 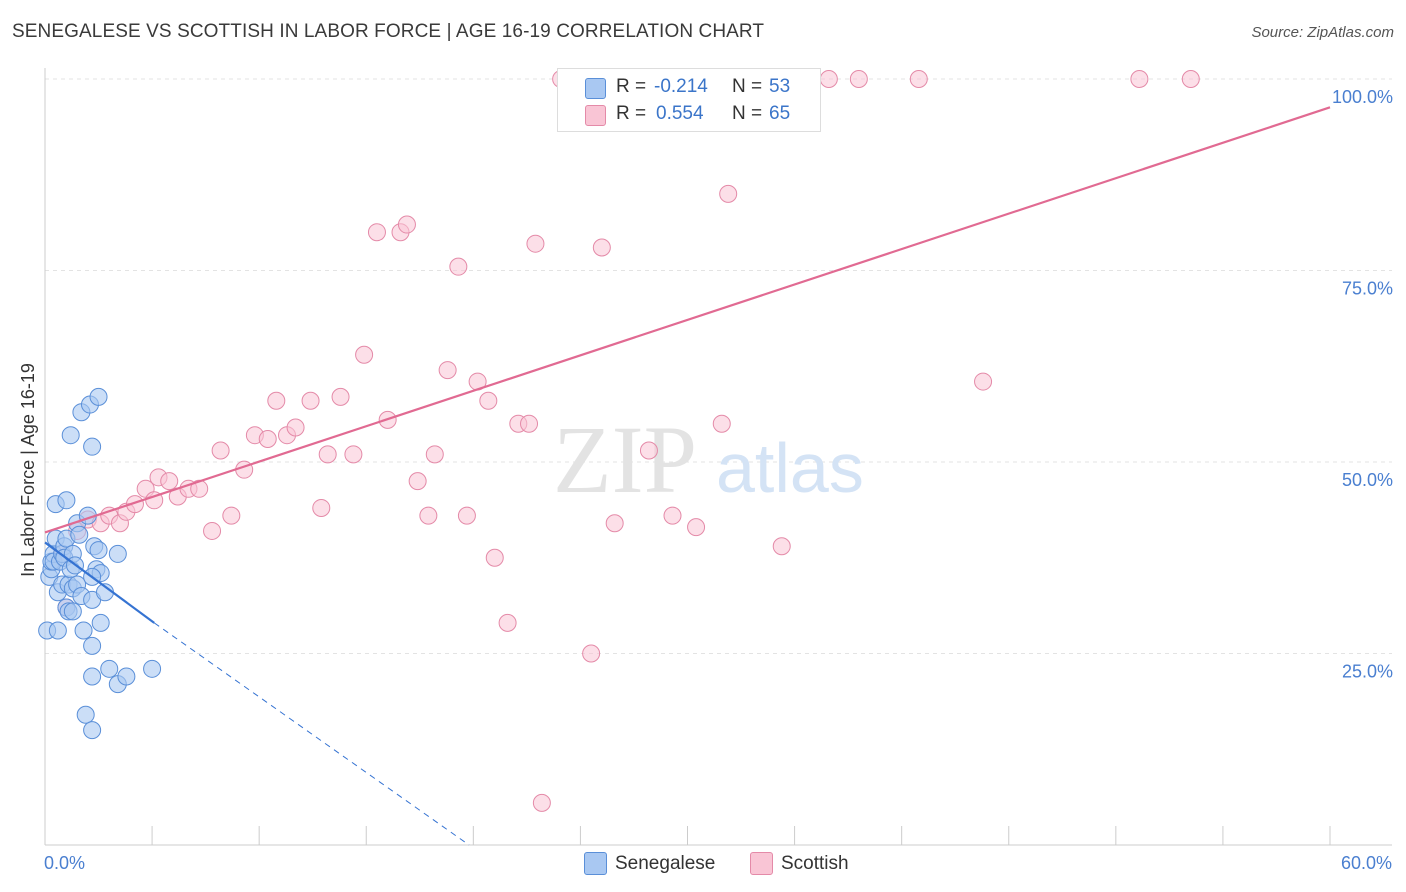 I want to click on senegalese-legend-swatch, so click(x=595, y=863).